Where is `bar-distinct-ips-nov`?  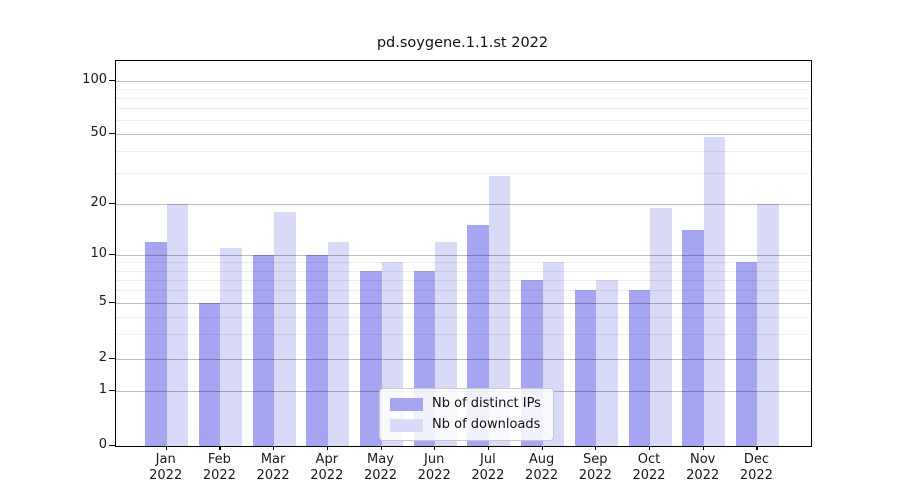 bar-distinct-ips-nov is located at coordinates (693, 338).